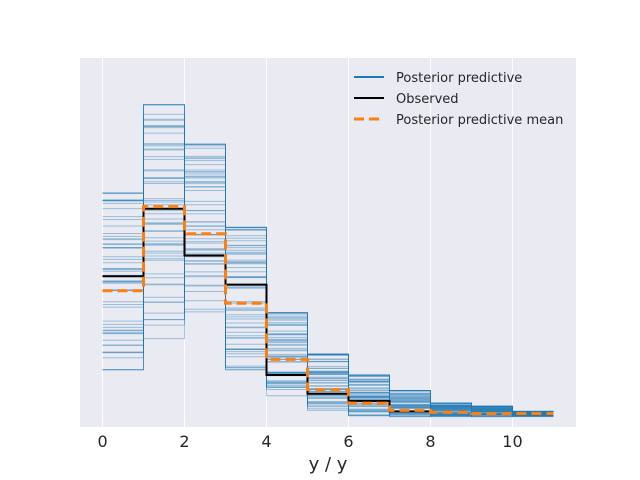 The width and height of the screenshot is (640, 480). What do you see at coordinates (266, 441) in the screenshot?
I see `x-tick-label: 4` at bounding box center [266, 441].